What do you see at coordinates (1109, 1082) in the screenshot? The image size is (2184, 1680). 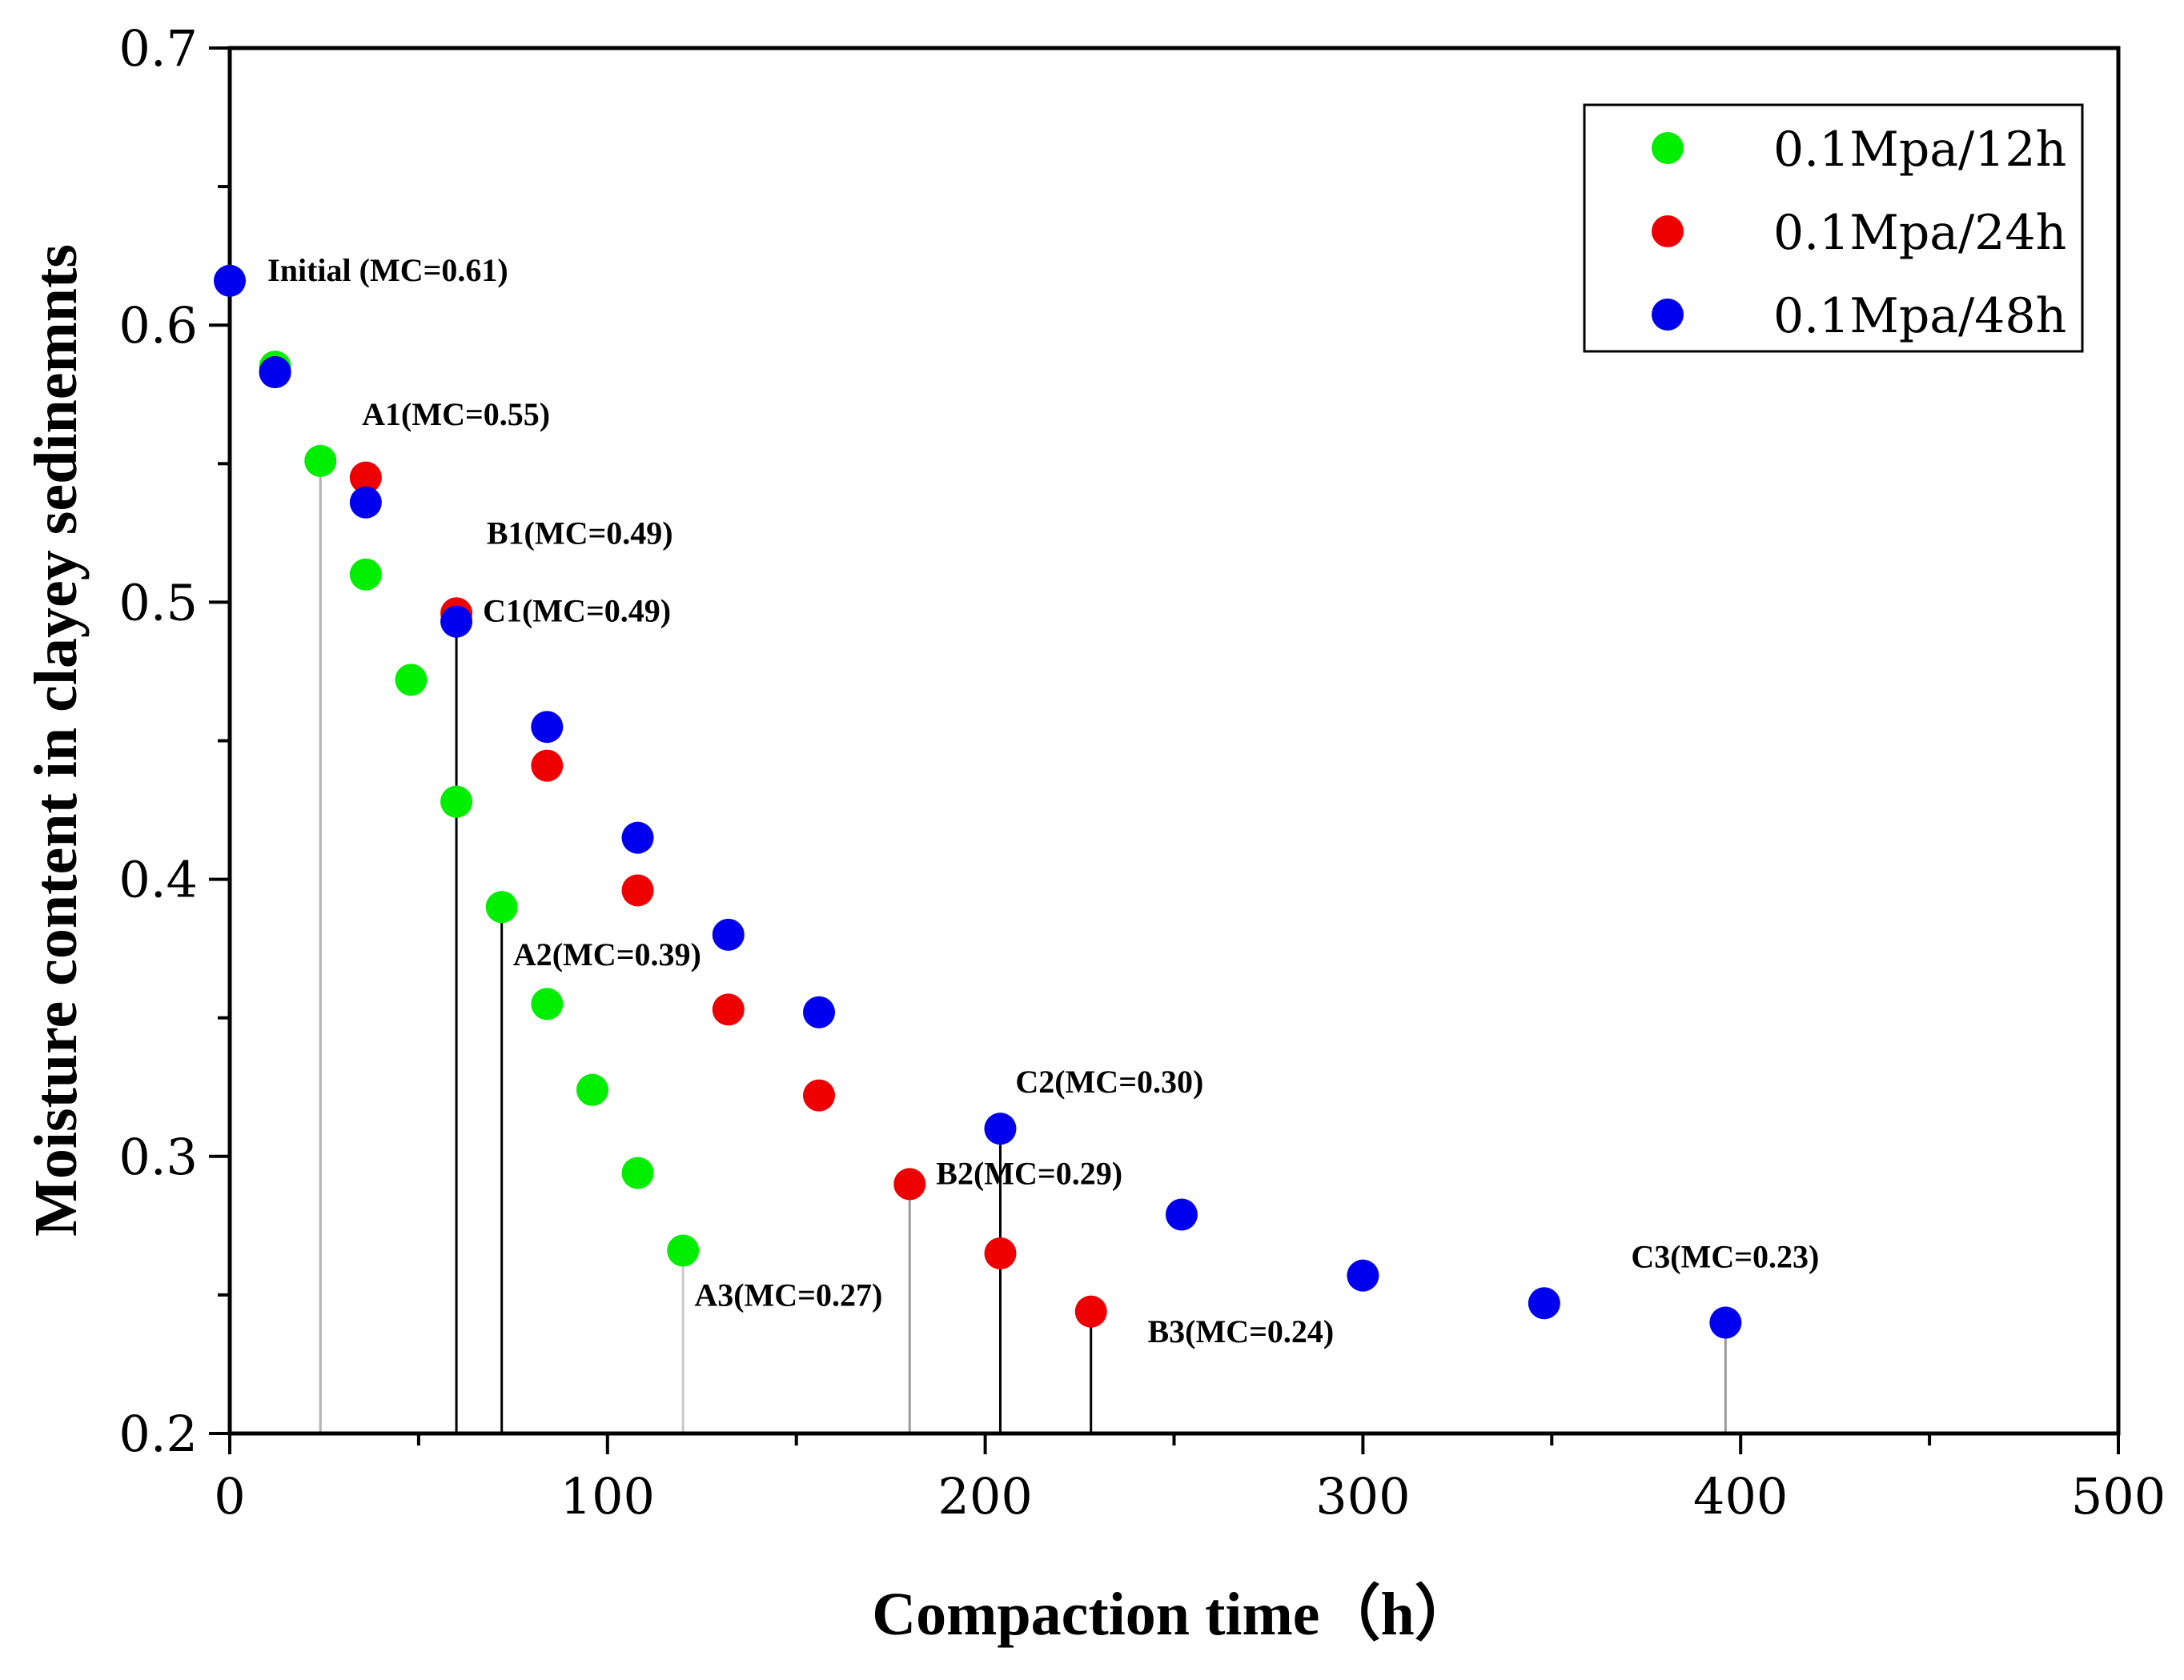 I see `point-annotation: C2(MC=0.30)` at bounding box center [1109, 1082].